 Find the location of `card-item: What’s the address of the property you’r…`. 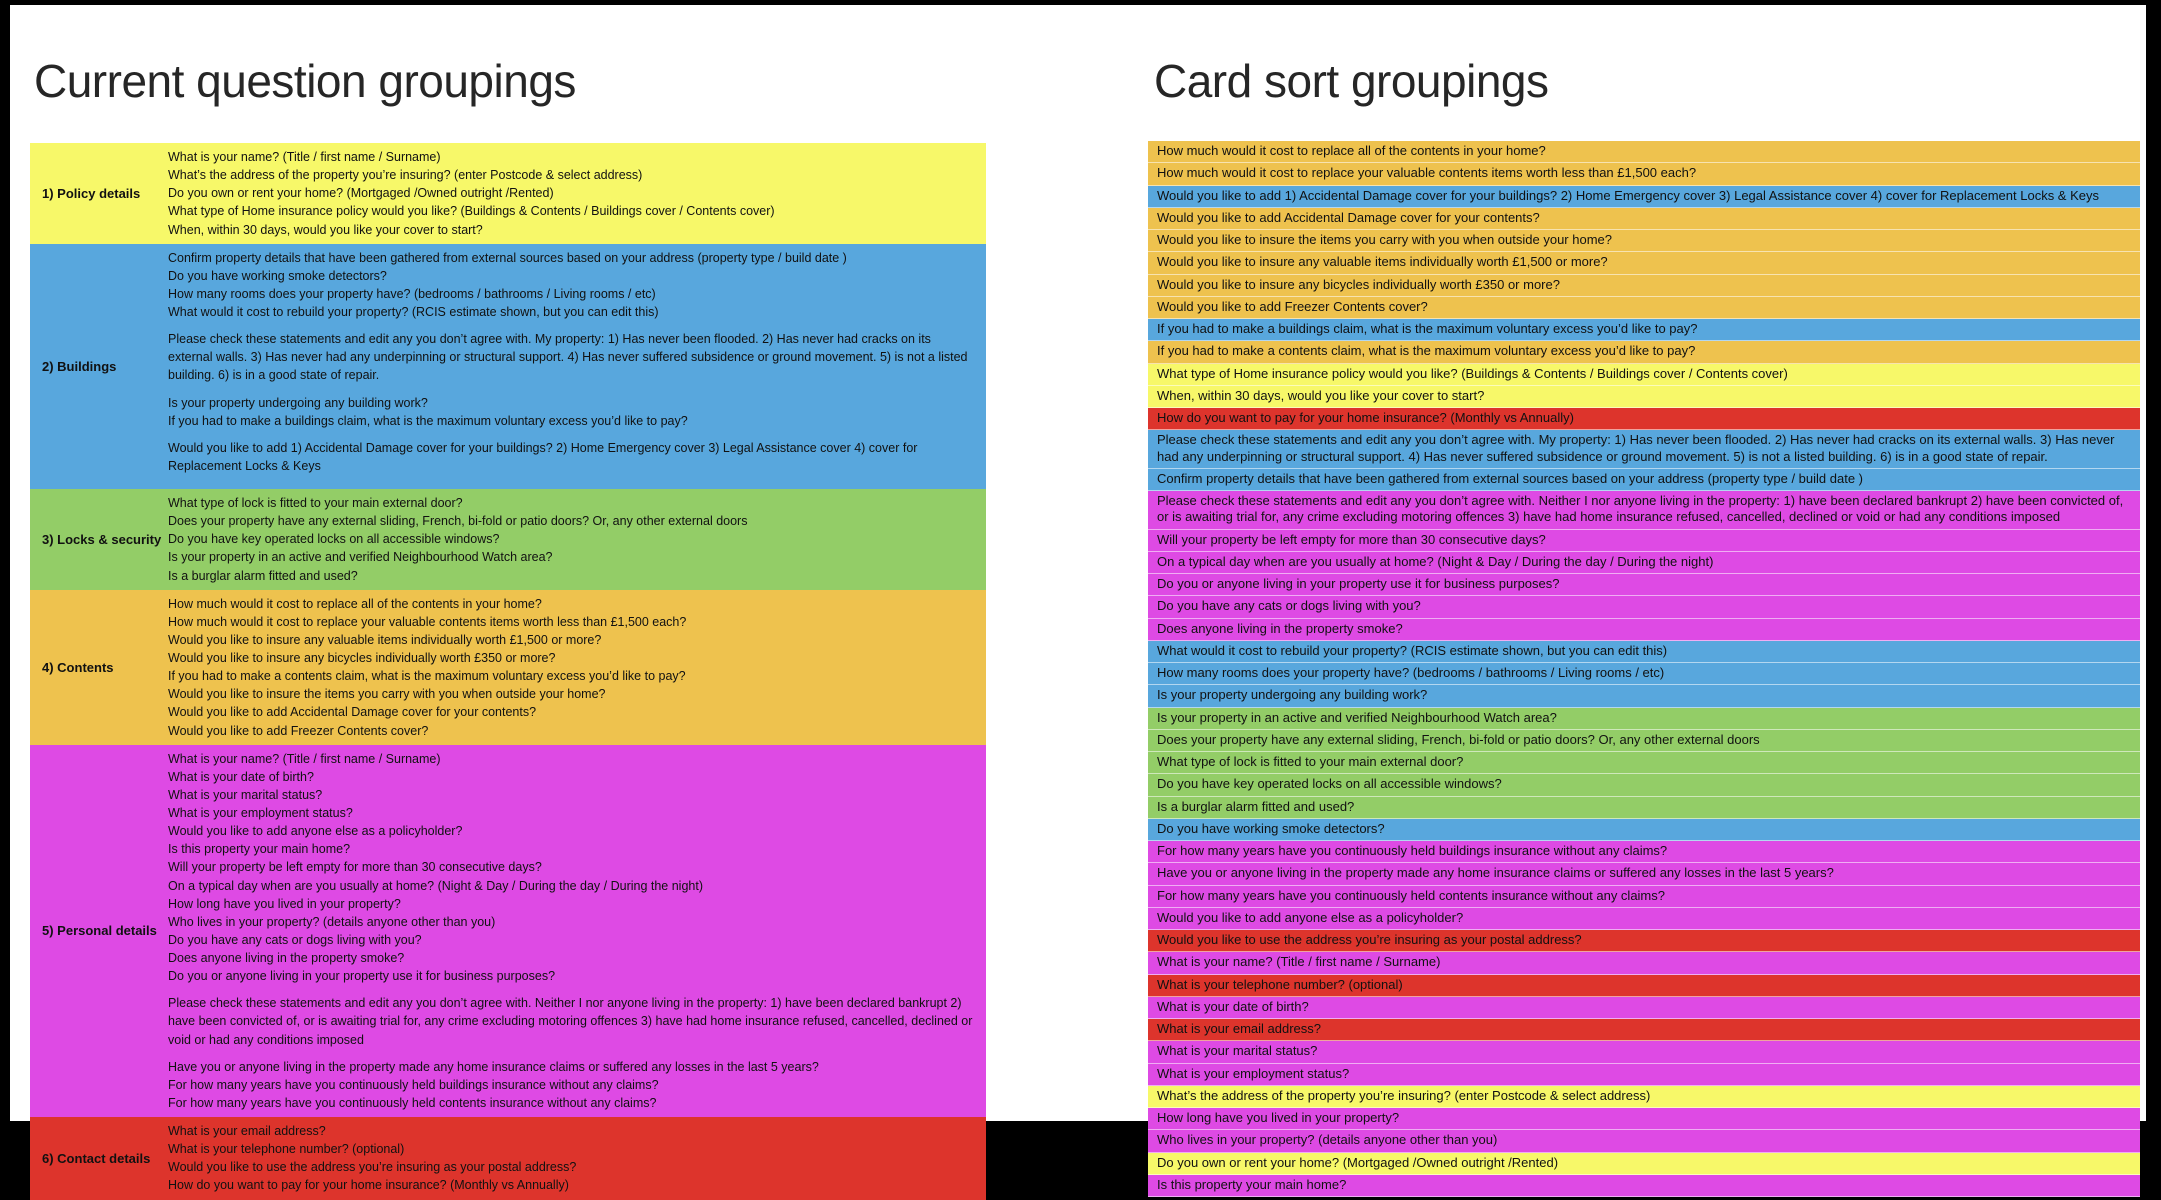

card-item: What’s the address of the property you’r… is located at coordinates (1644, 1096).